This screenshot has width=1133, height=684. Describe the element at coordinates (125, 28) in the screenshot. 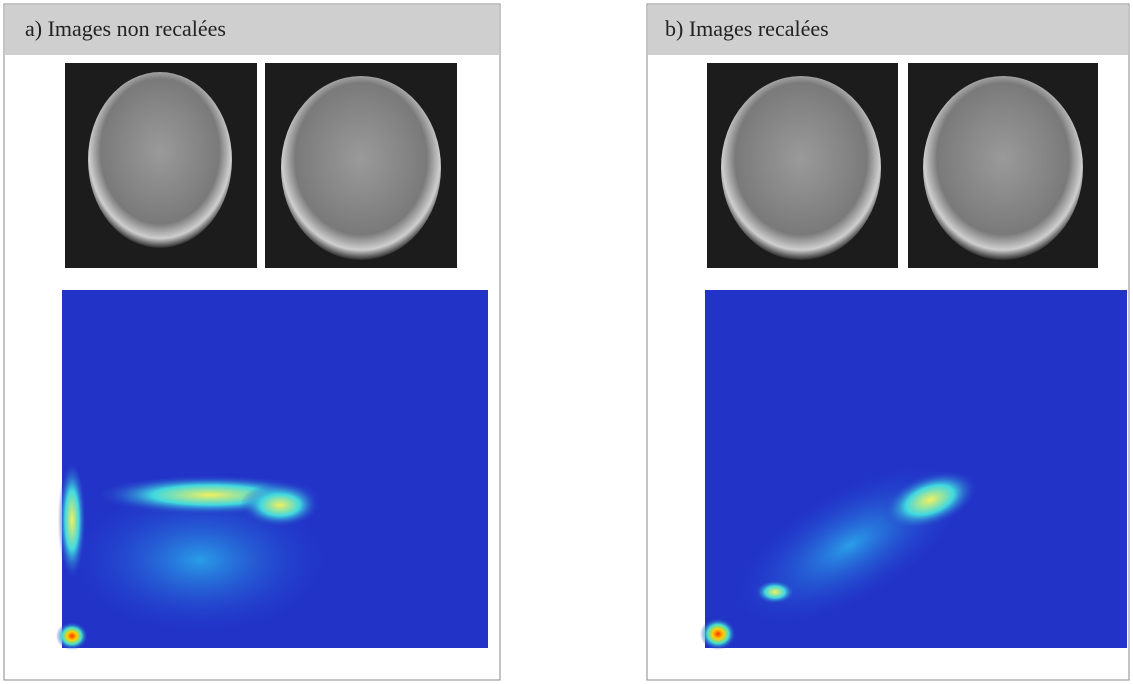

I see `panel-title: a) Images non recalées` at that location.